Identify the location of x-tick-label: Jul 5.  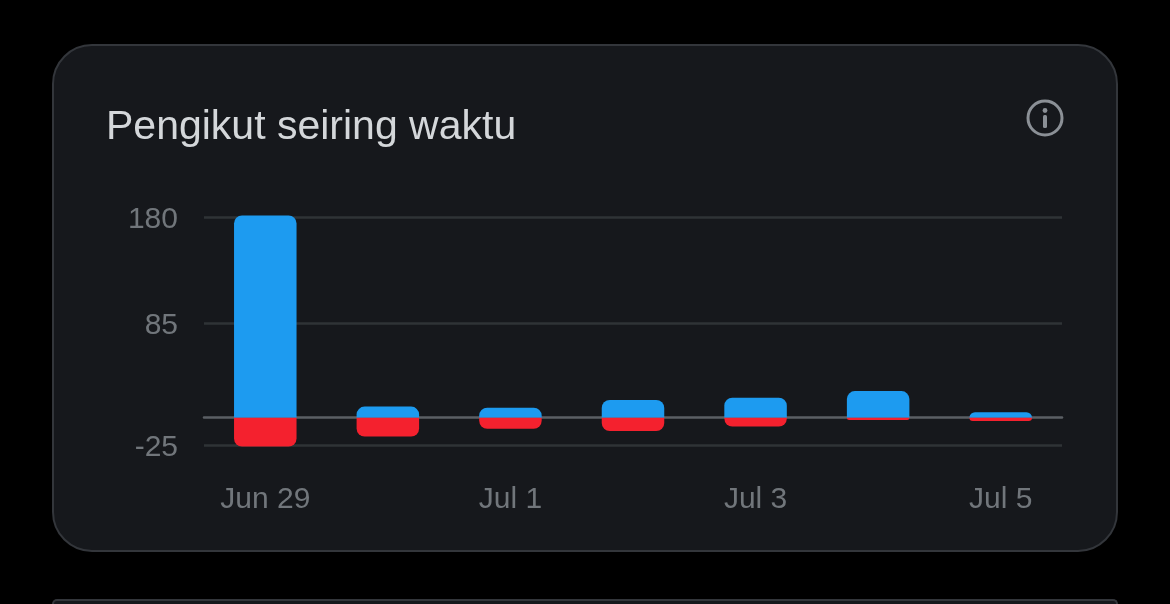
(1001, 498).